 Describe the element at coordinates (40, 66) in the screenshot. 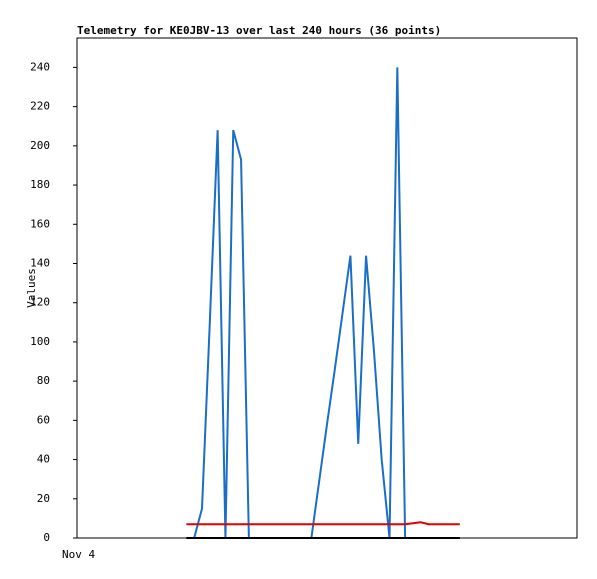

I see `y-tick-label: 240` at that location.